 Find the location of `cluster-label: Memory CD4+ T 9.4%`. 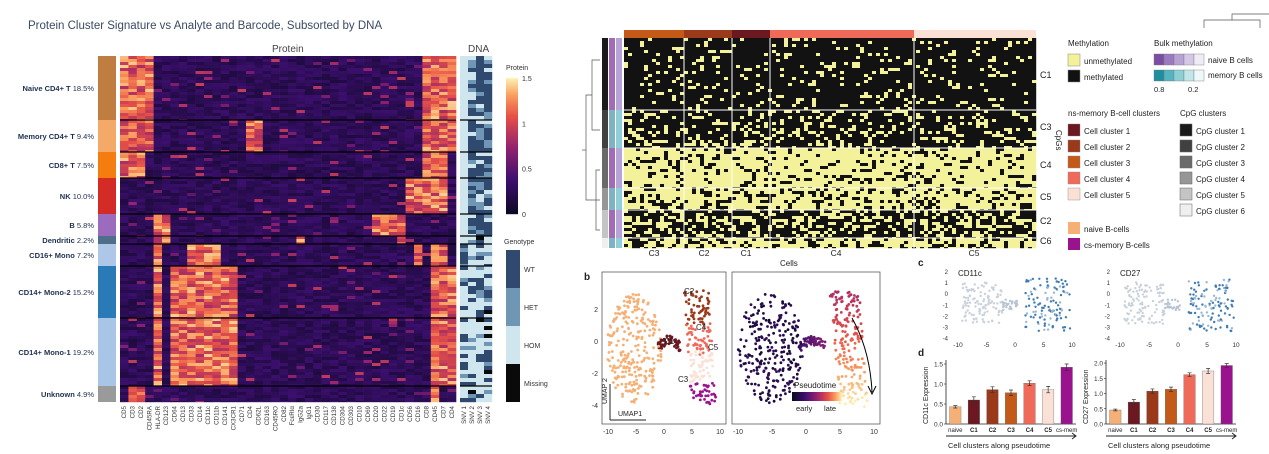

cluster-label: Memory CD4+ T 9.4% is located at coordinates (56, 136).